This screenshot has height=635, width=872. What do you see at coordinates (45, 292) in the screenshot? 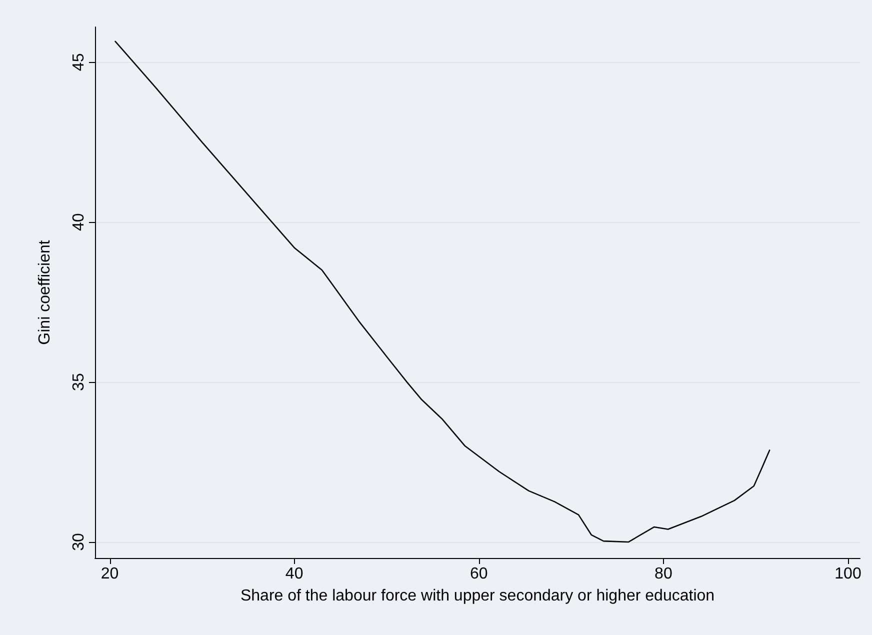
I see `y-axis-title: Gini coefficient` at bounding box center [45, 292].